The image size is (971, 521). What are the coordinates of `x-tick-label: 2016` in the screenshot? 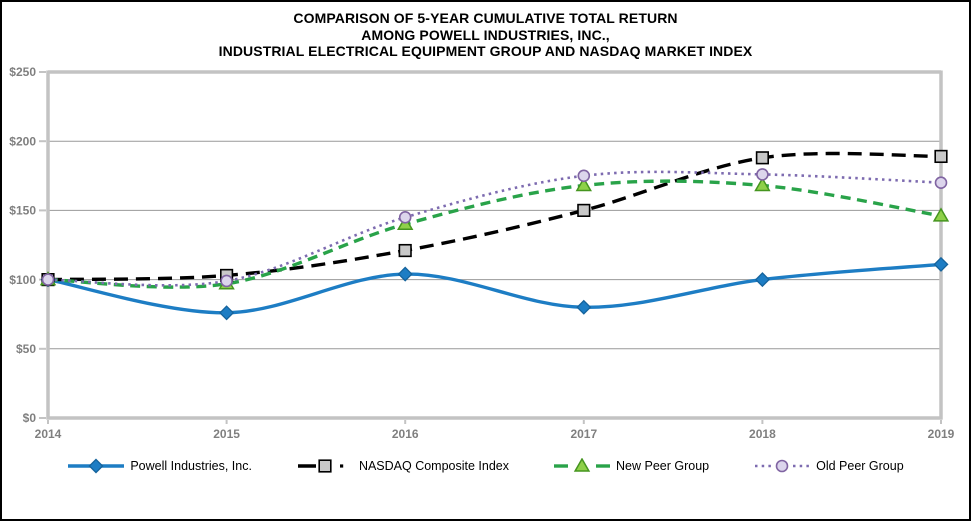 It's located at (405, 434).